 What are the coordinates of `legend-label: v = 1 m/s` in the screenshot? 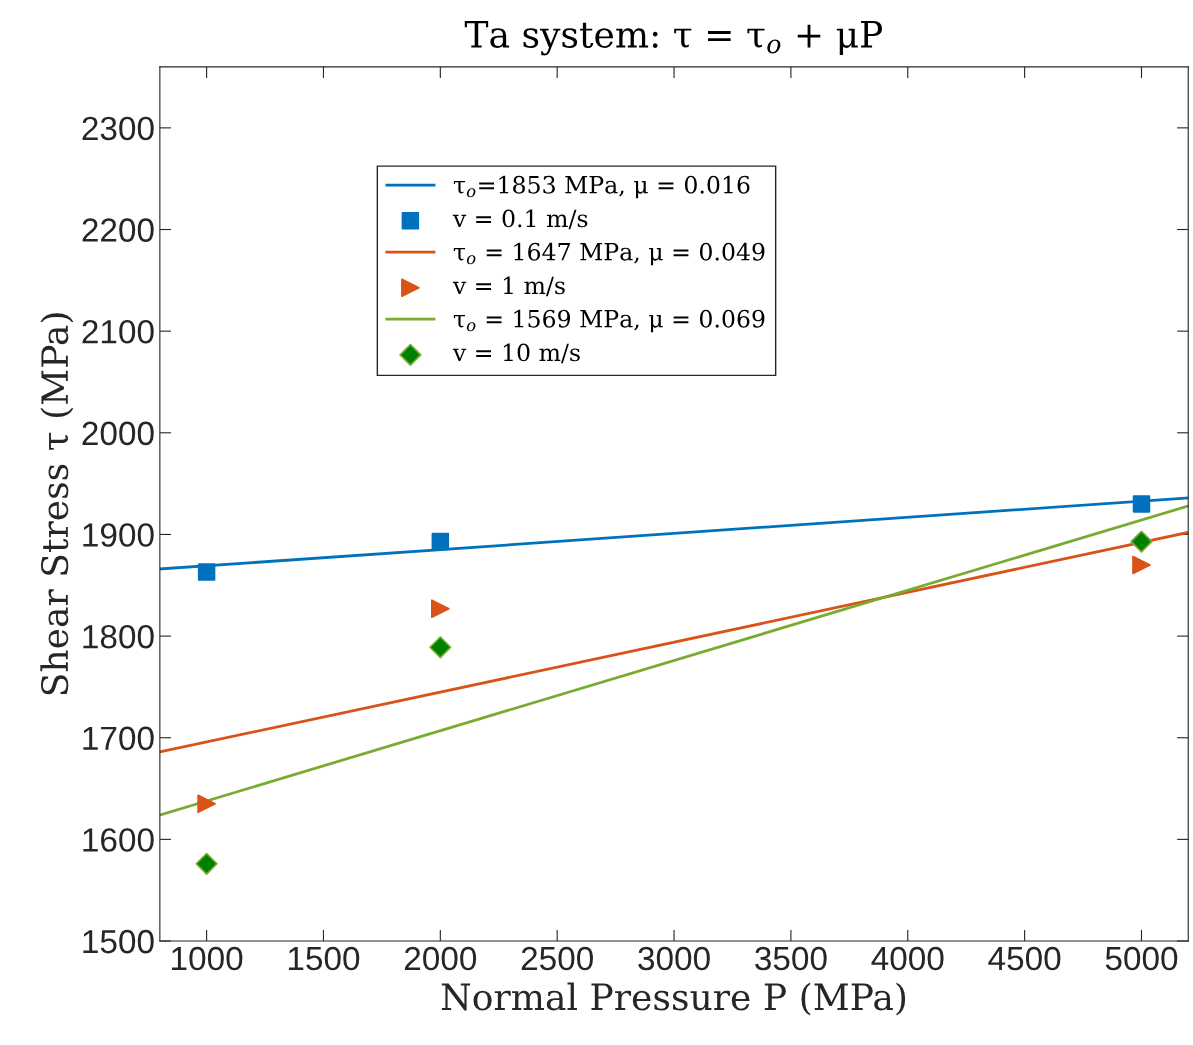 It's located at (508, 286).